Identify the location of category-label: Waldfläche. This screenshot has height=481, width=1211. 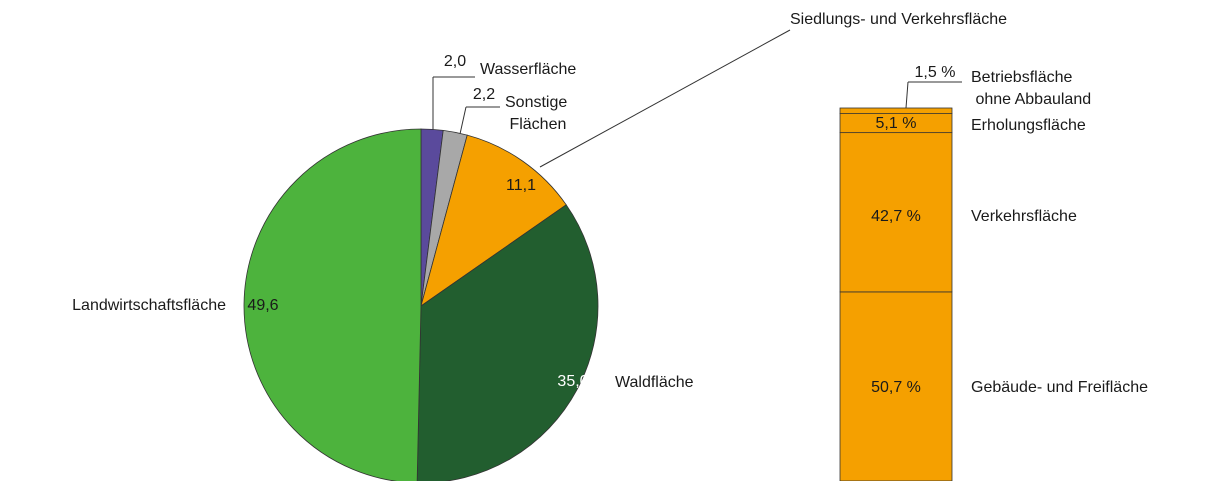
(654, 382).